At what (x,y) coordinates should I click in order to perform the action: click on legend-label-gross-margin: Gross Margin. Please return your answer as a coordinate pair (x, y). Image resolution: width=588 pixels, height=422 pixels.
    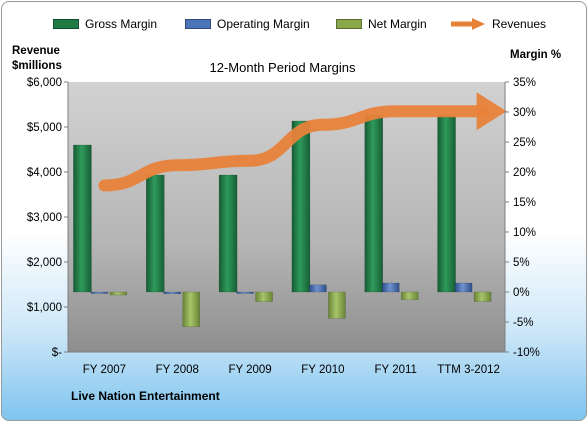
    Looking at the image, I should click on (121, 24).